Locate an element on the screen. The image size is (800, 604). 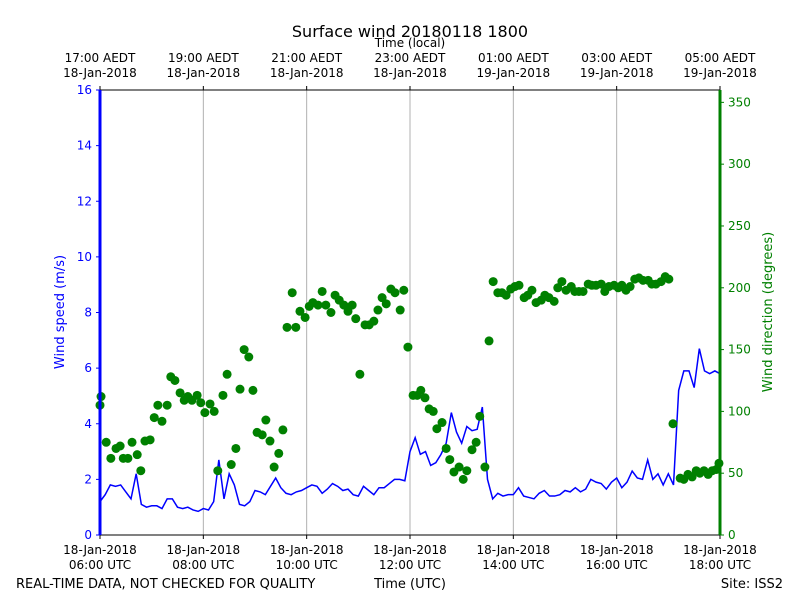
y2-tick-label: 250 is located at coordinates (739, 226).